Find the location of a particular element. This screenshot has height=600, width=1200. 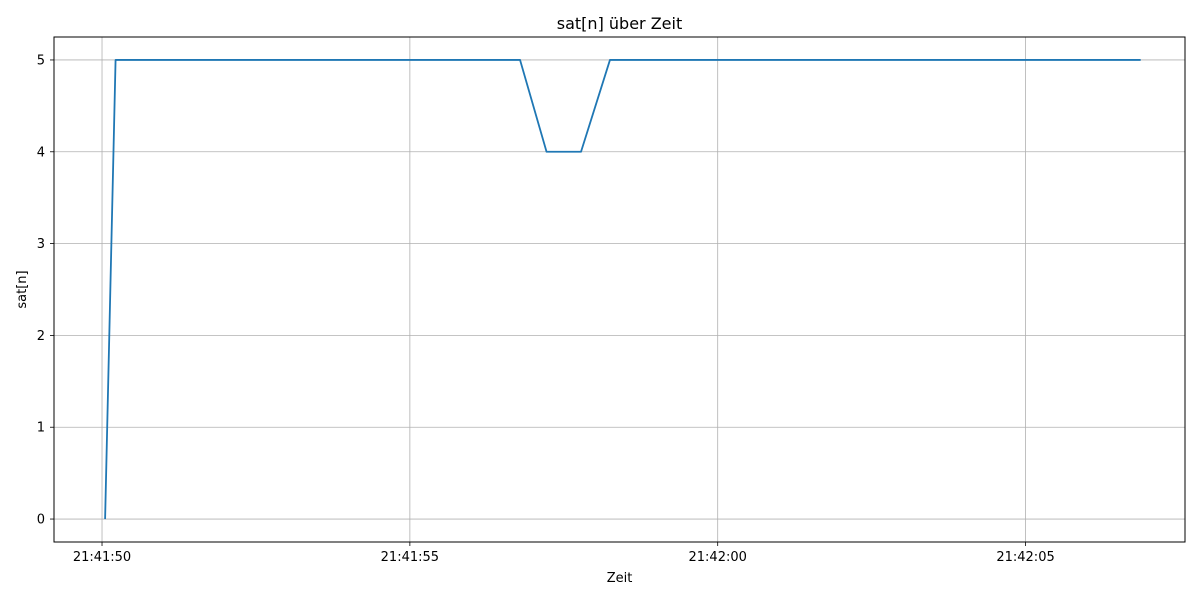

x-tick-label: 21:41:55 is located at coordinates (410, 557).